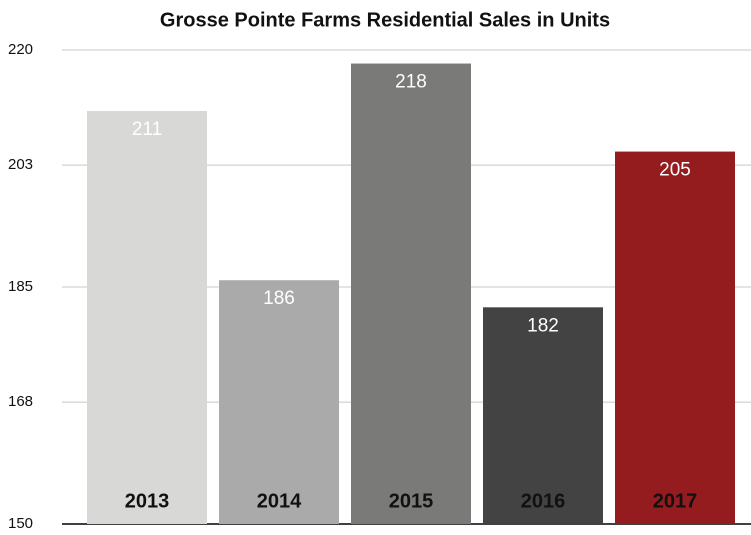  I want to click on value-label: 205, so click(675, 170).